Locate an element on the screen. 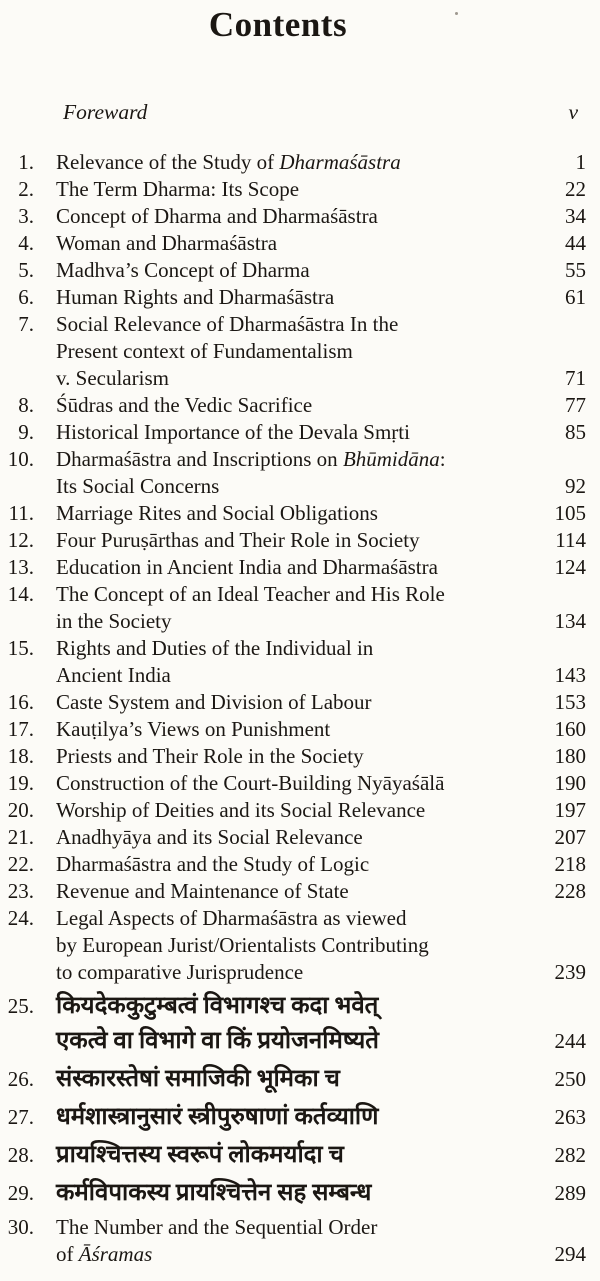 This screenshot has height=1281, width=600. entry-number: 11. is located at coordinates (21, 513).